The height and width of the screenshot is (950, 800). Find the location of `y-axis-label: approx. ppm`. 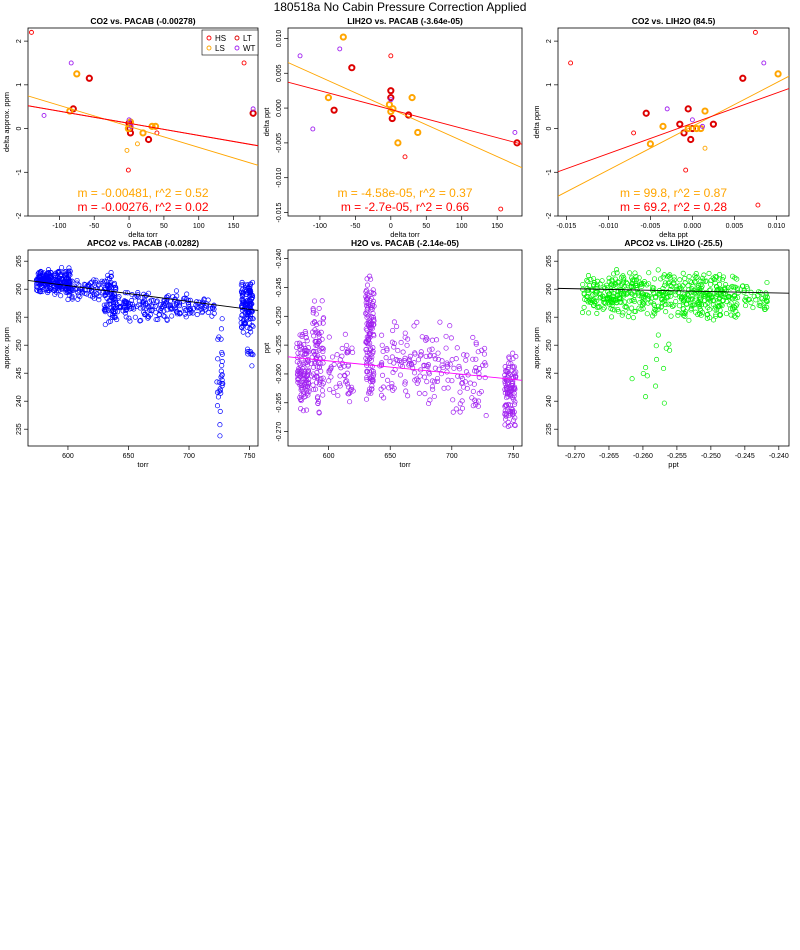

y-axis-label: approx. ppm is located at coordinates (6, 348).